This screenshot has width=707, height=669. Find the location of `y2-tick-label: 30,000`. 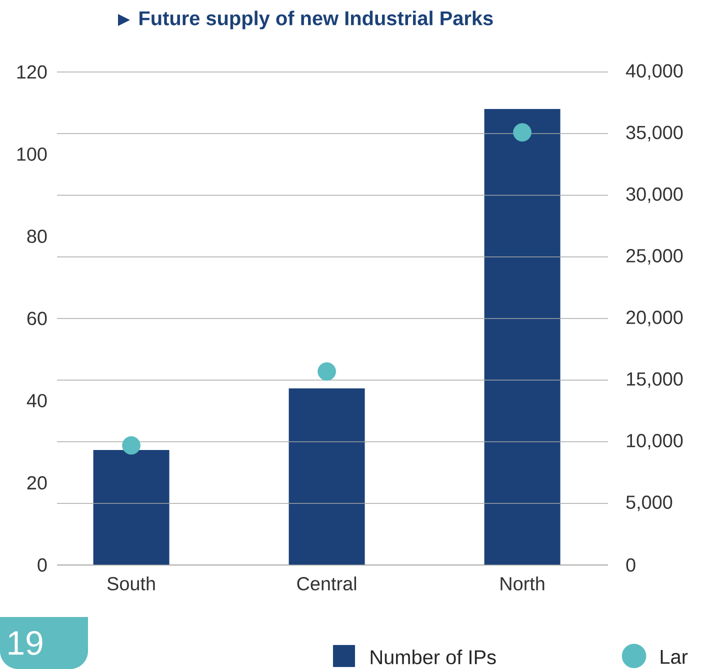

y2-tick-label: 30,000 is located at coordinates (654, 195).